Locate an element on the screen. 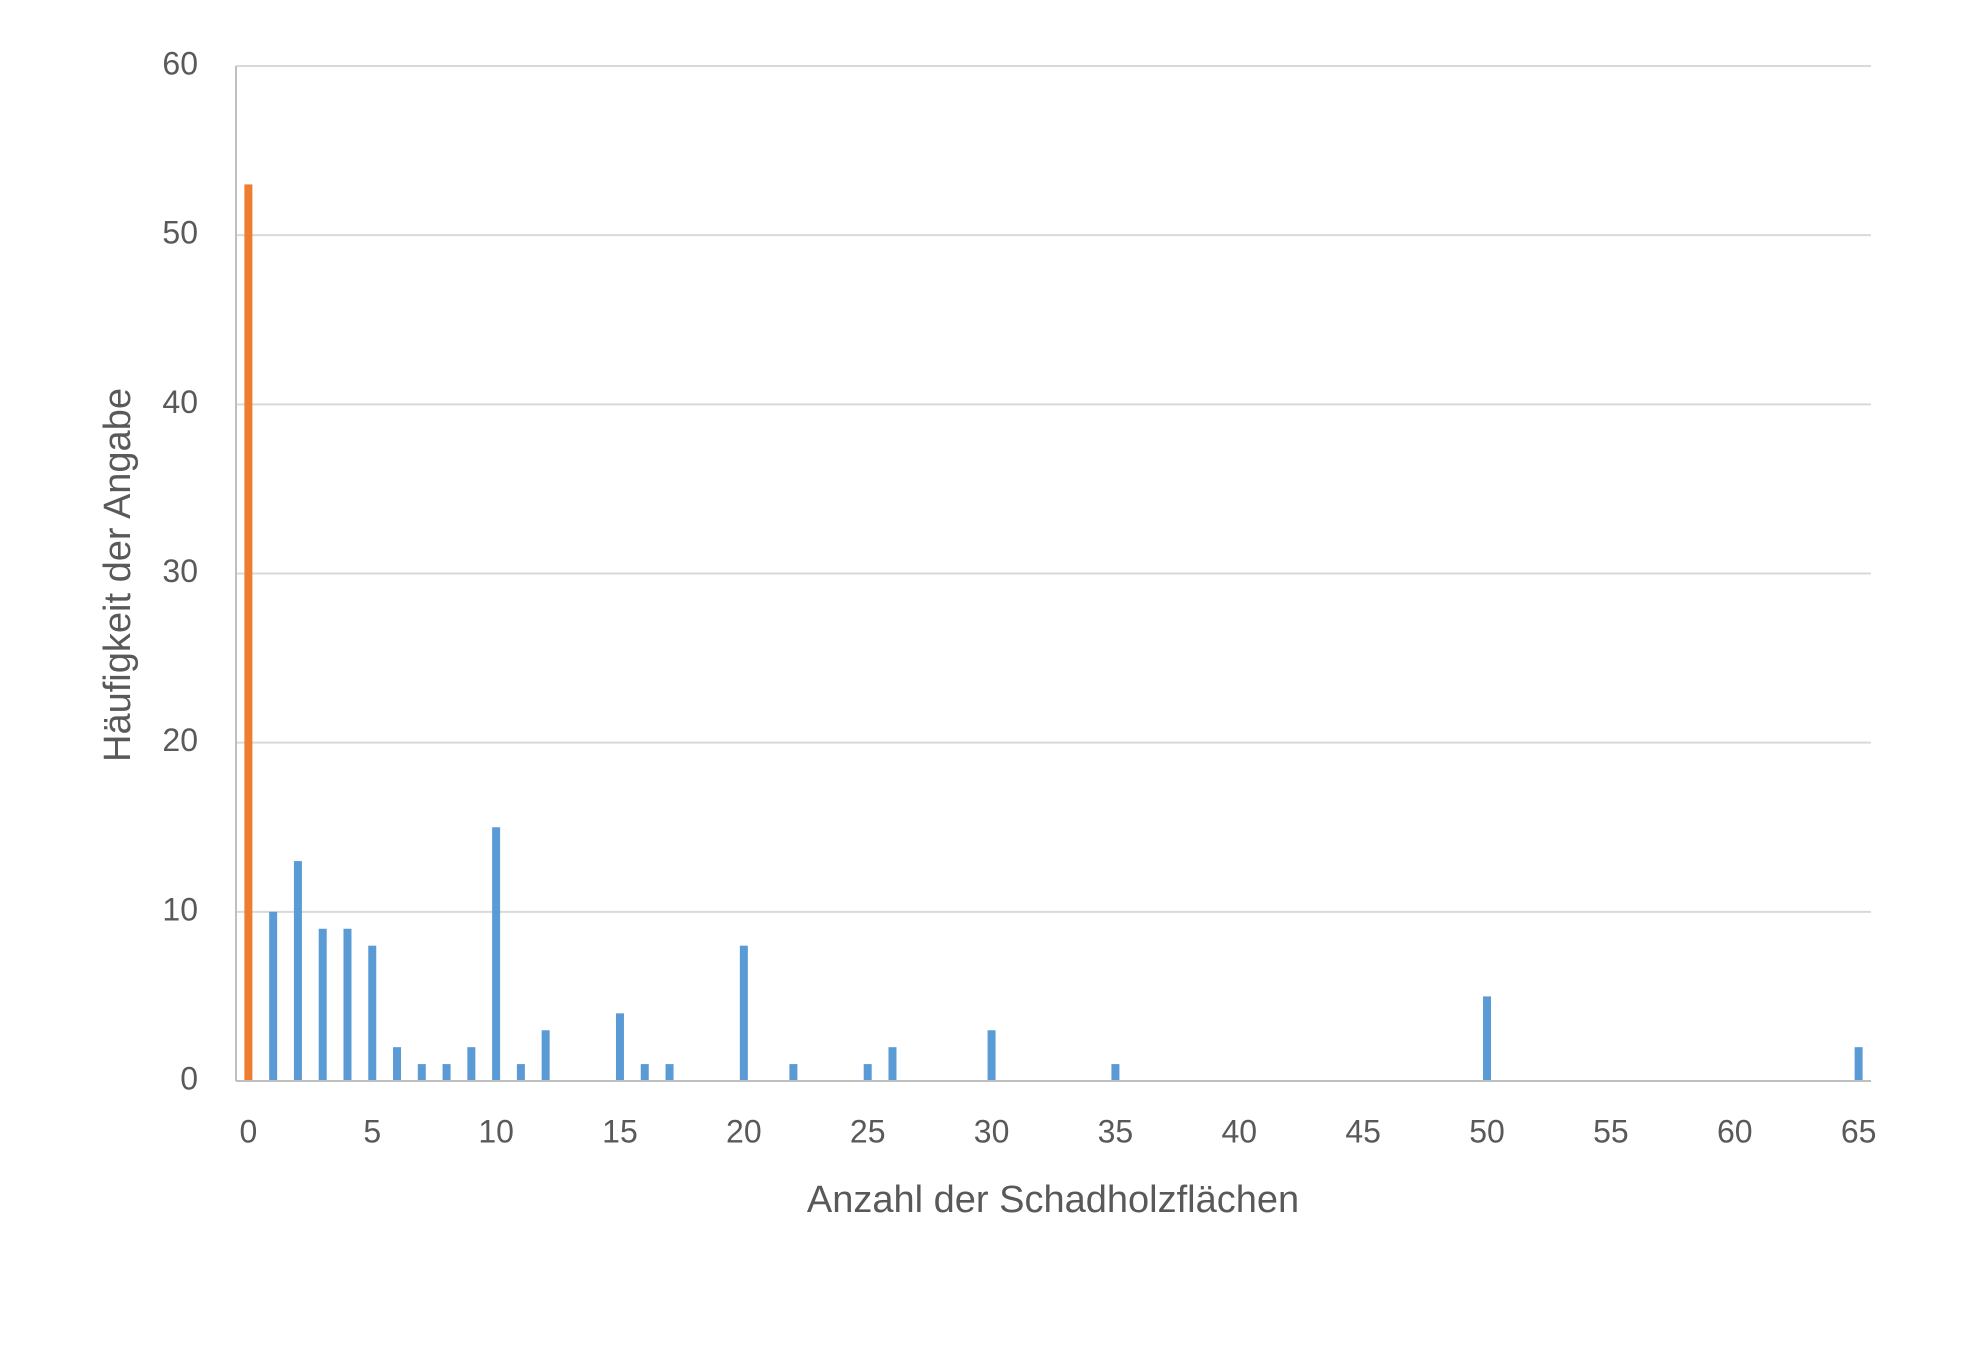 The width and height of the screenshot is (1982, 1371). y-tick-label: 60 is located at coordinates (180, 63).